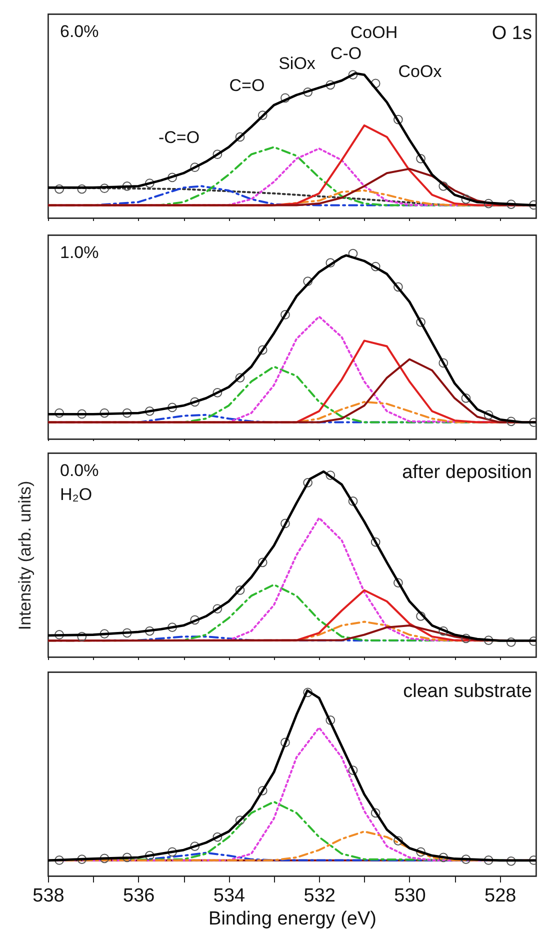 This screenshot has height=941, width=540. Describe the element at coordinates (420, 71) in the screenshot. I see `annotation: CoOx` at that location.